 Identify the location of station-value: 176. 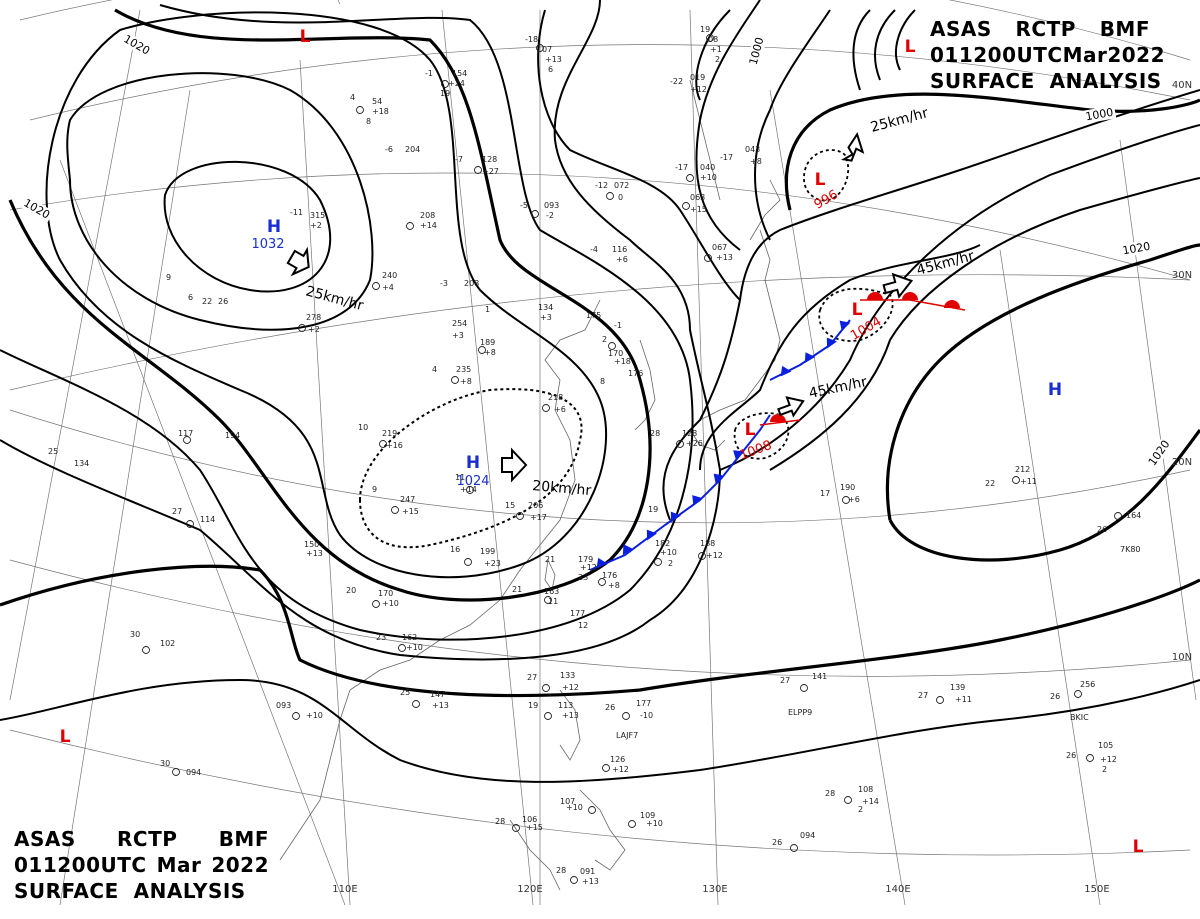
(635, 373).